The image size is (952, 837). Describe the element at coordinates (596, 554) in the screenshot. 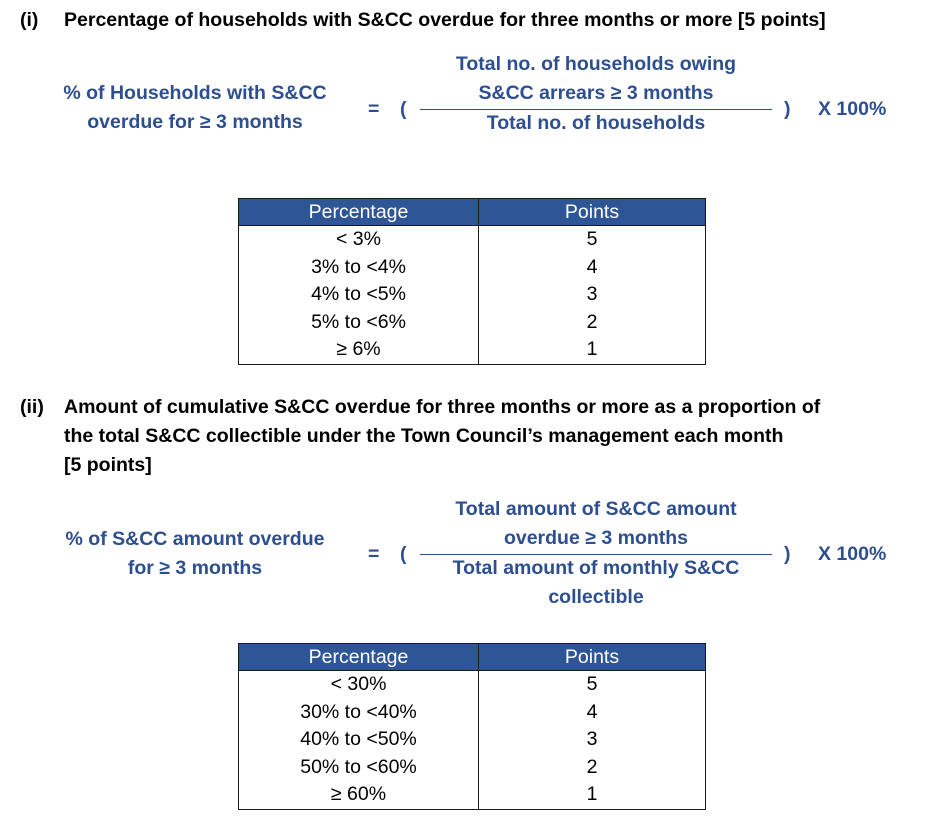

I see `formula-ii-fraction-bar` at that location.